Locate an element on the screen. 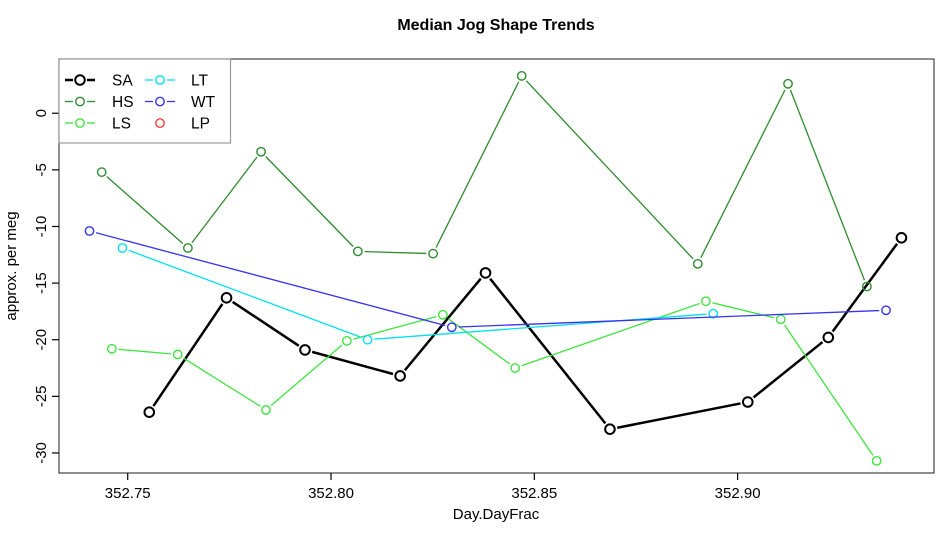 The image size is (950, 550). legend-label-LS: LS is located at coordinates (121, 124).